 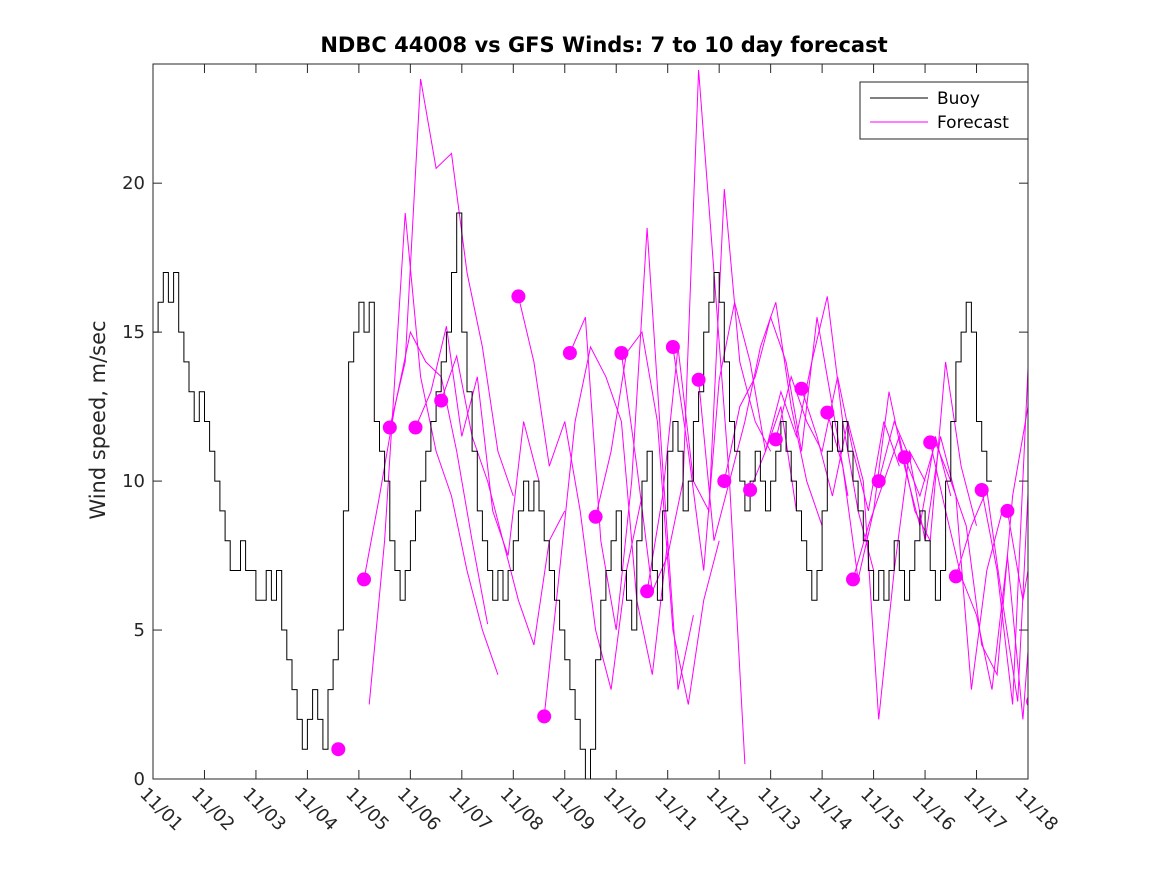 I want to click on legend: Buoy Forecast, so click(x=944, y=110).